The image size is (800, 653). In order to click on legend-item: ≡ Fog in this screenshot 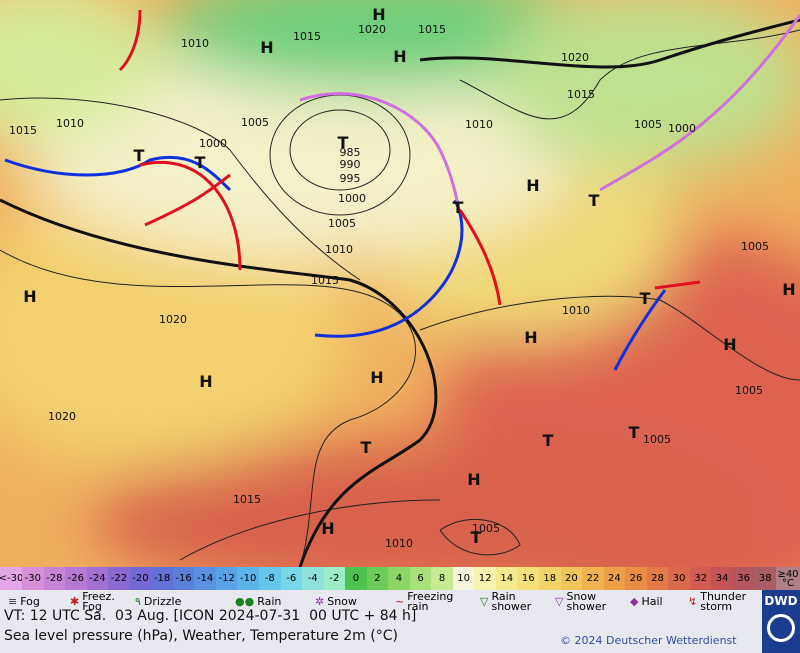, I will do `click(24, 602)`.